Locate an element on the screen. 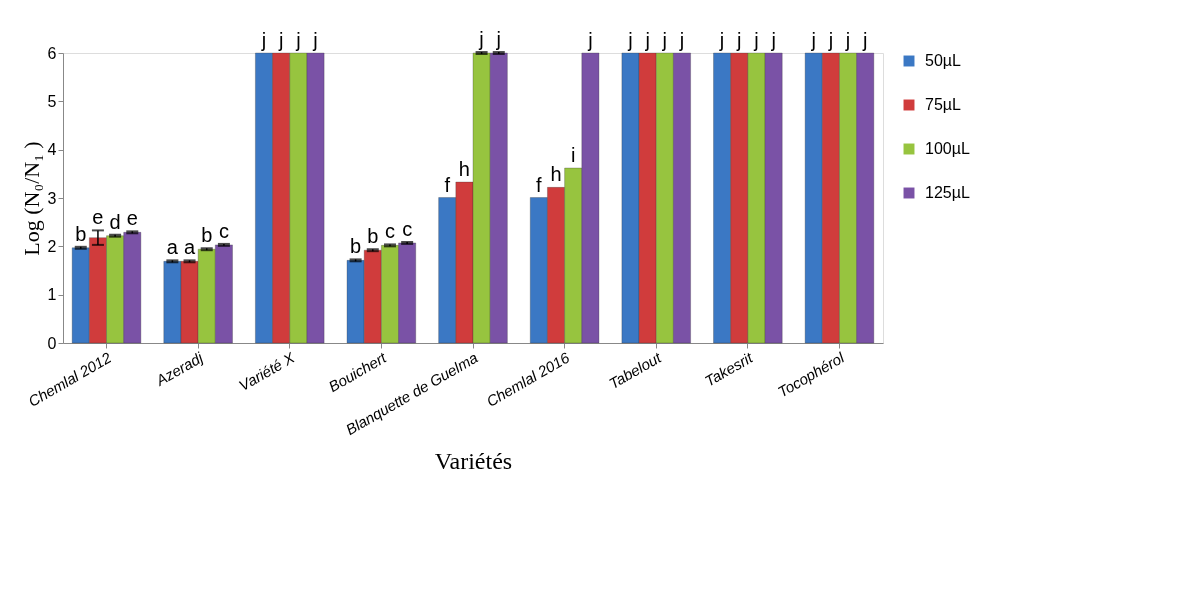  y-tick-label: 0 is located at coordinates (52, 343).